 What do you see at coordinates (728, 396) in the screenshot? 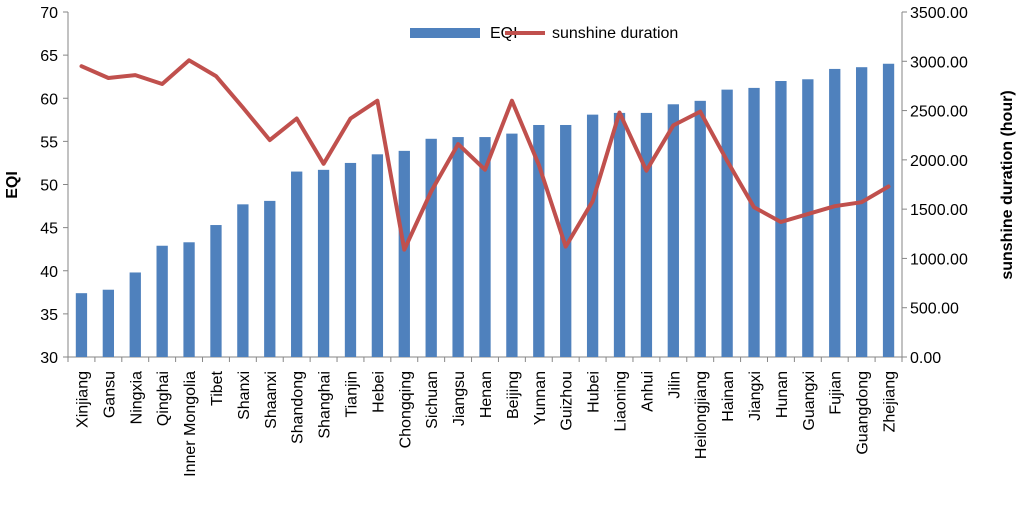
I see `x-tick-label: Hainan` at bounding box center [728, 396].